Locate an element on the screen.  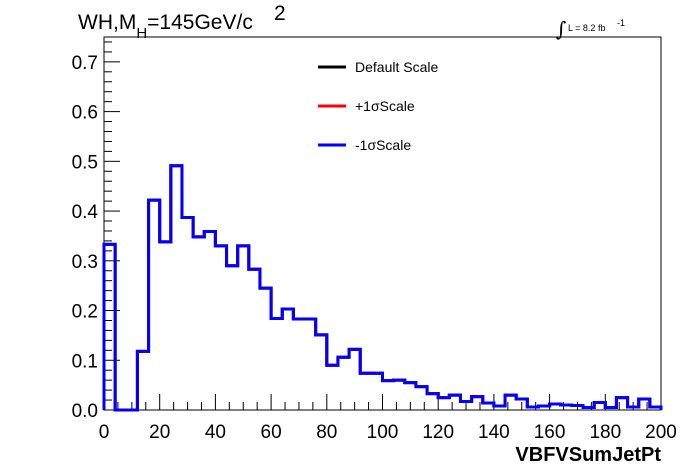
title-value: =145GeV/c is located at coordinates (200, 22).